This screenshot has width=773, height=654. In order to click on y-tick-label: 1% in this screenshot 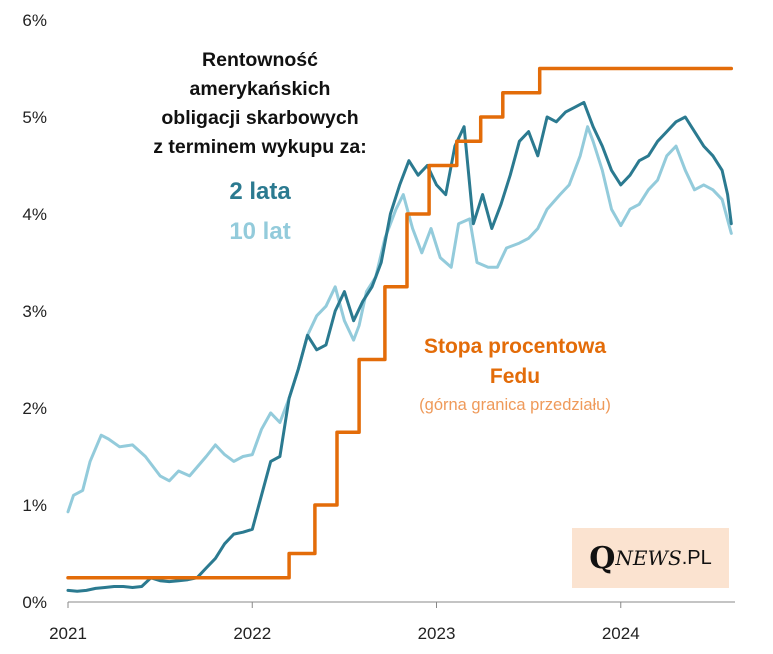, I will do `click(34, 505)`.